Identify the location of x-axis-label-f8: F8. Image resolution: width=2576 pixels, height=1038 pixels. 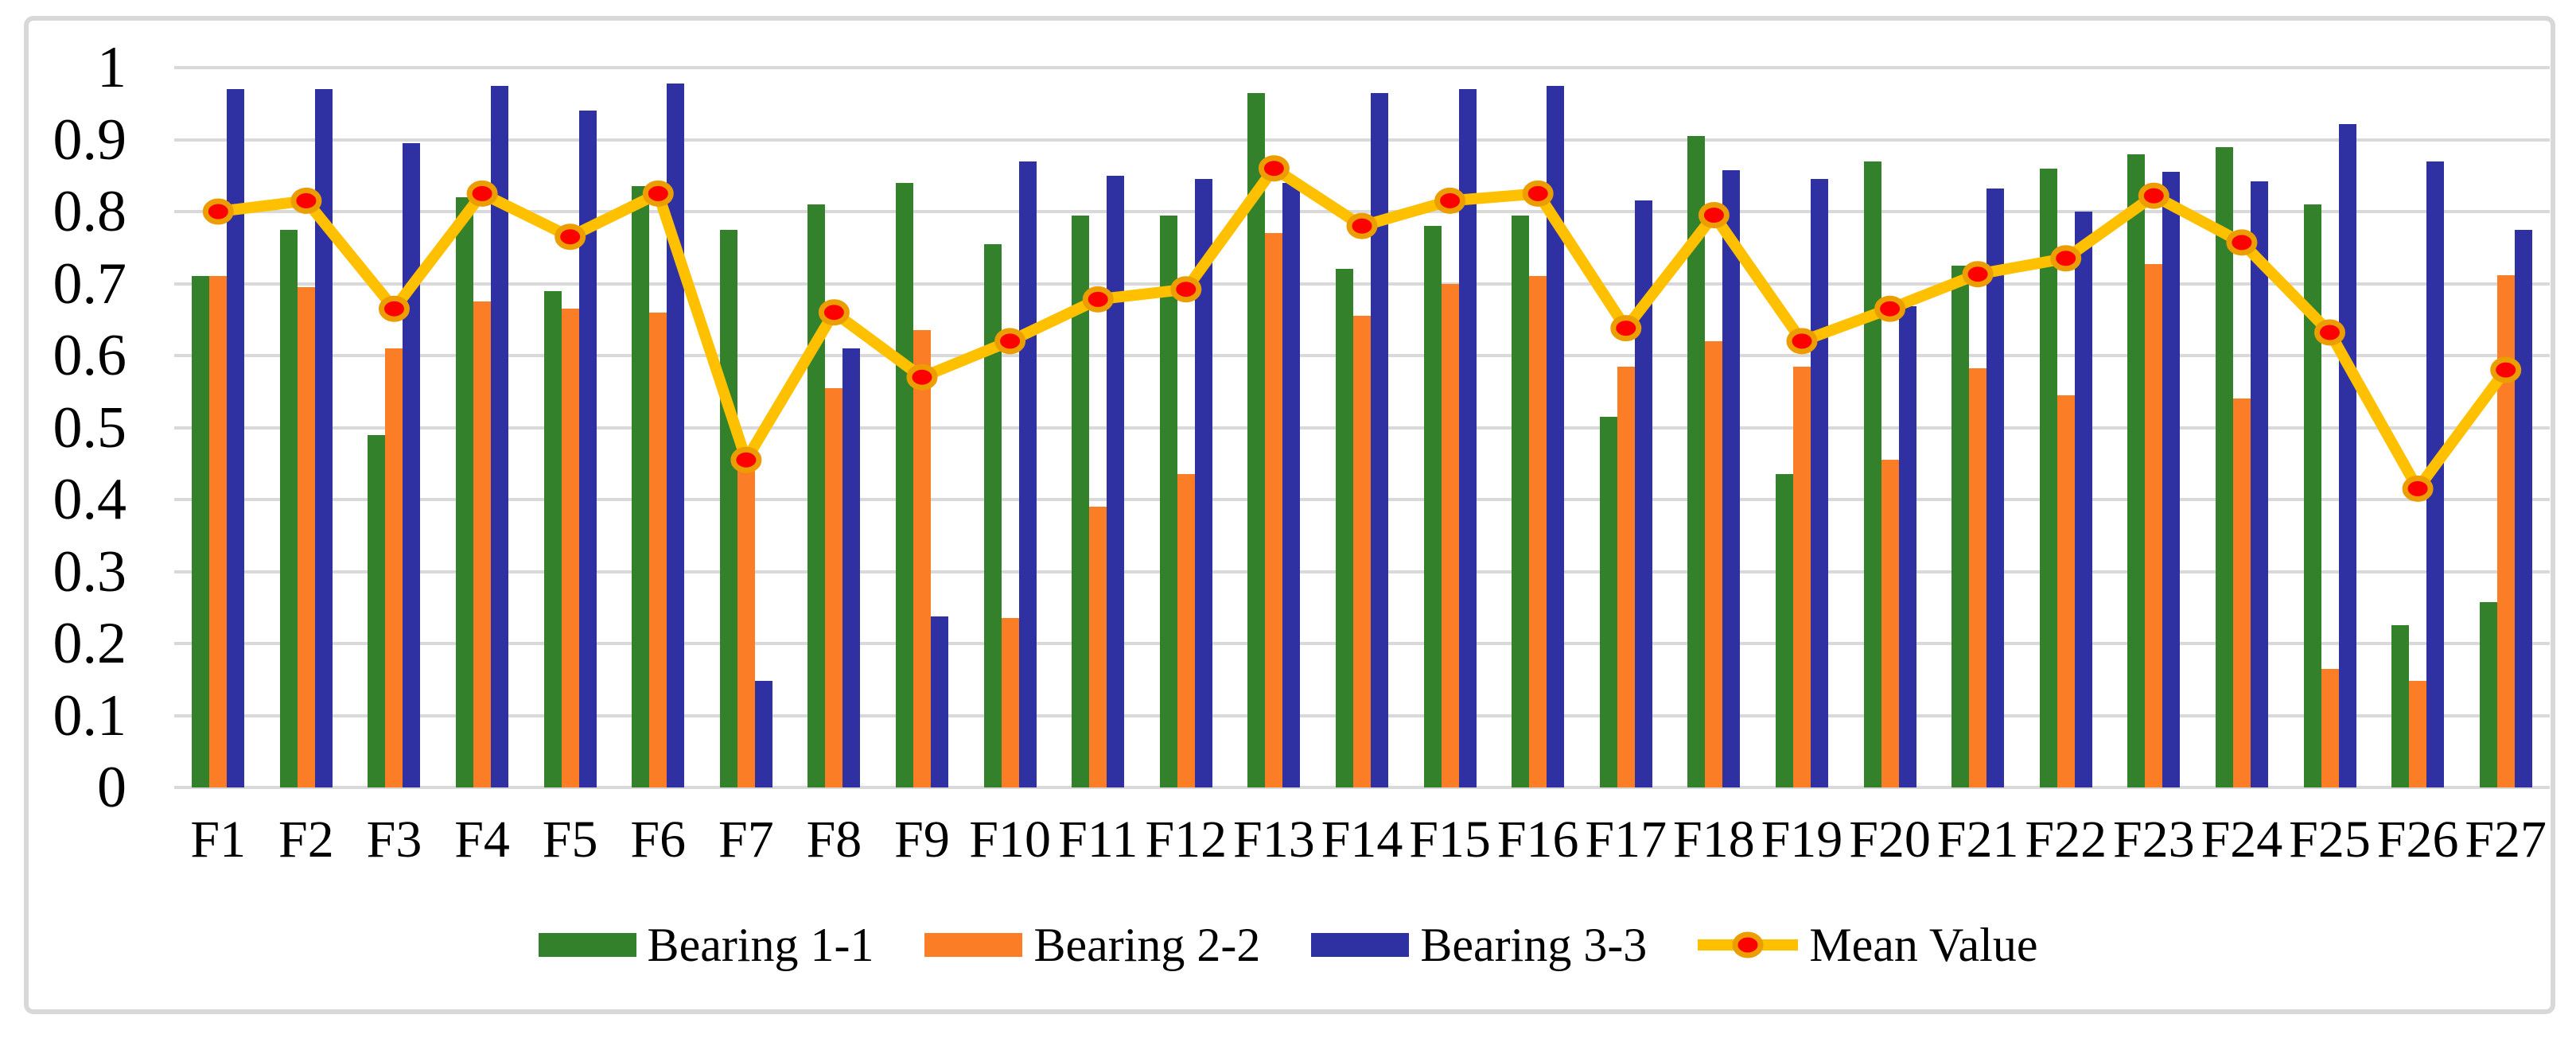
(834, 840).